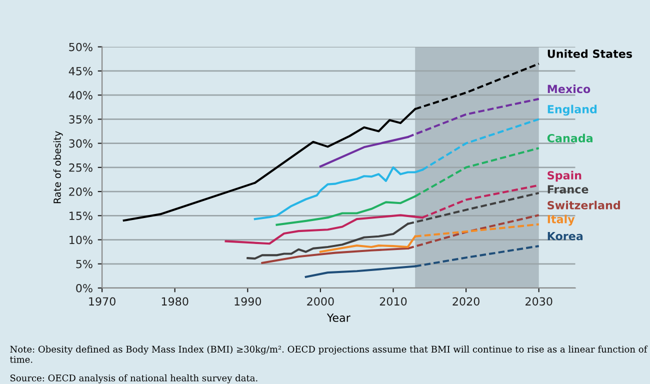 The image size is (650, 384). What do you see at coordinates (569, 89) in the screenshot?
I see `series-label: Mexico` at bounding box center [569, 89].